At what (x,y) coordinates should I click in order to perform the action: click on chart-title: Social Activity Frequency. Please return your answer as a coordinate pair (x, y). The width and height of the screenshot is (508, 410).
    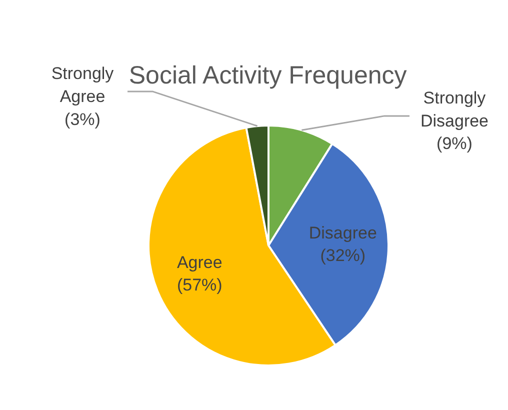
    Looking at the image, I should click on (268, 76).